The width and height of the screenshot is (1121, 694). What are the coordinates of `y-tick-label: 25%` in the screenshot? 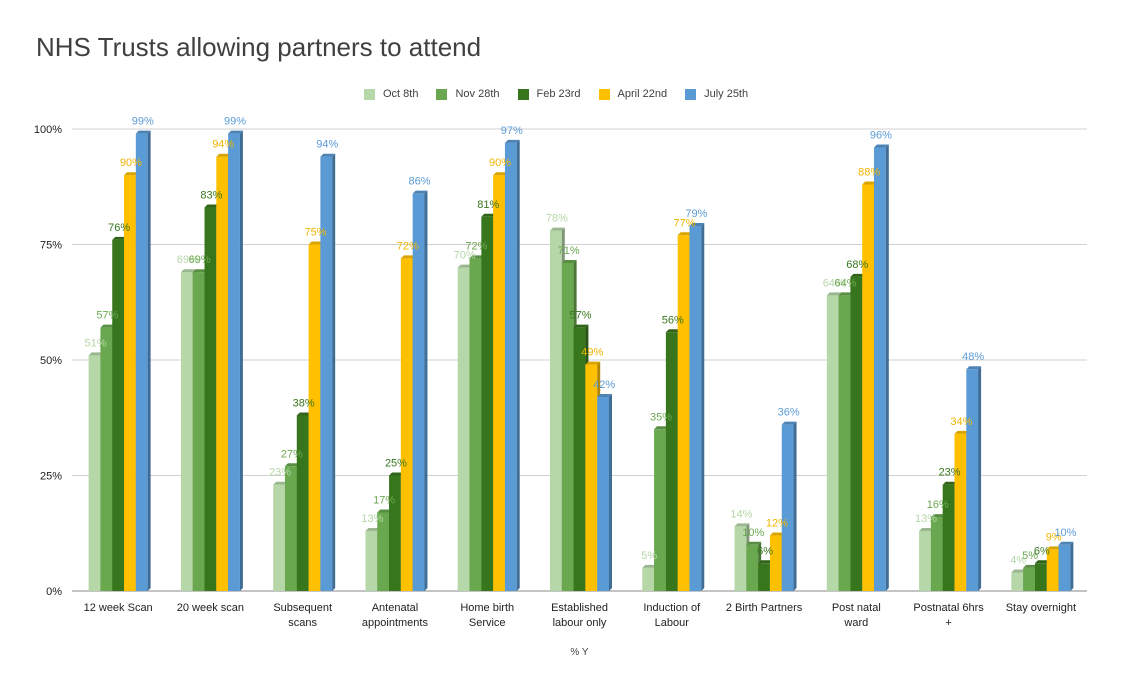 It's located at (51, 477).